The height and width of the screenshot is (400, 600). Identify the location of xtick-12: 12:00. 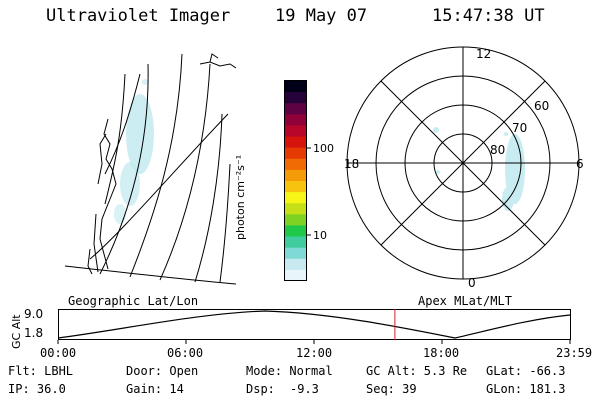
(314, 353).